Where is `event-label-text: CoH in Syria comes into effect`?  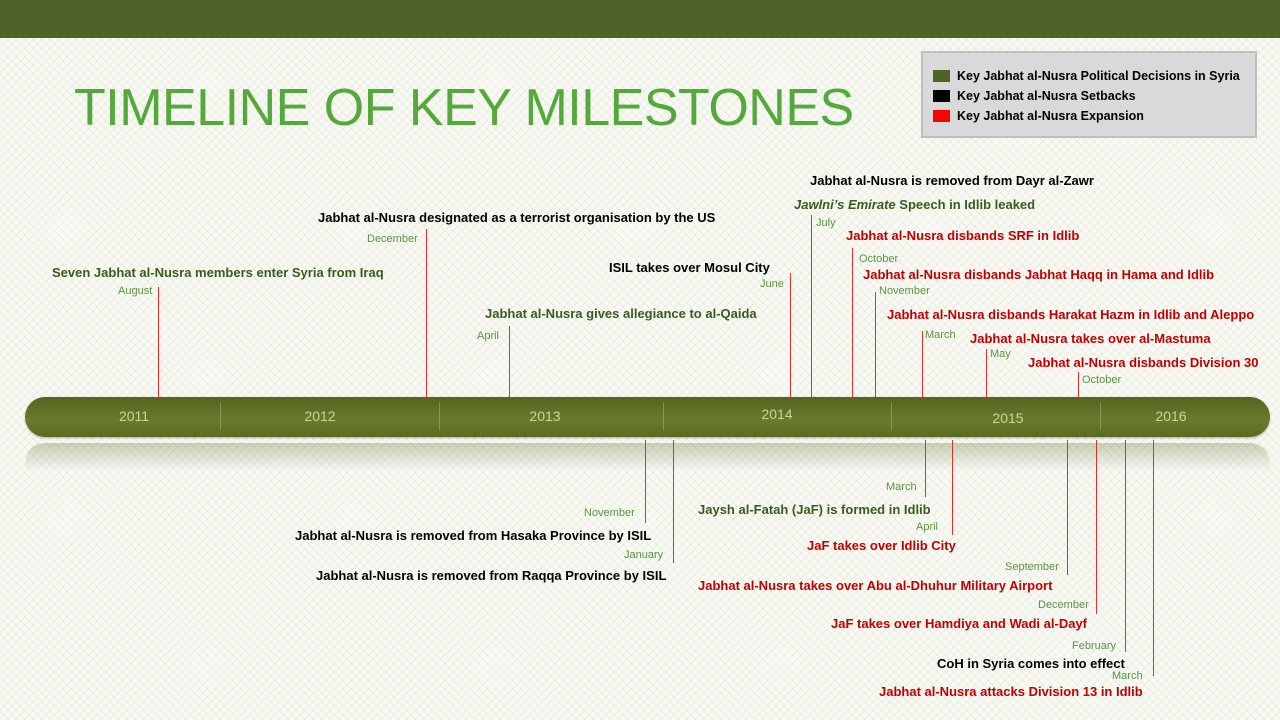 event-label-text: CoH in Syria comes into effect is located at coordinates (1031, 663).